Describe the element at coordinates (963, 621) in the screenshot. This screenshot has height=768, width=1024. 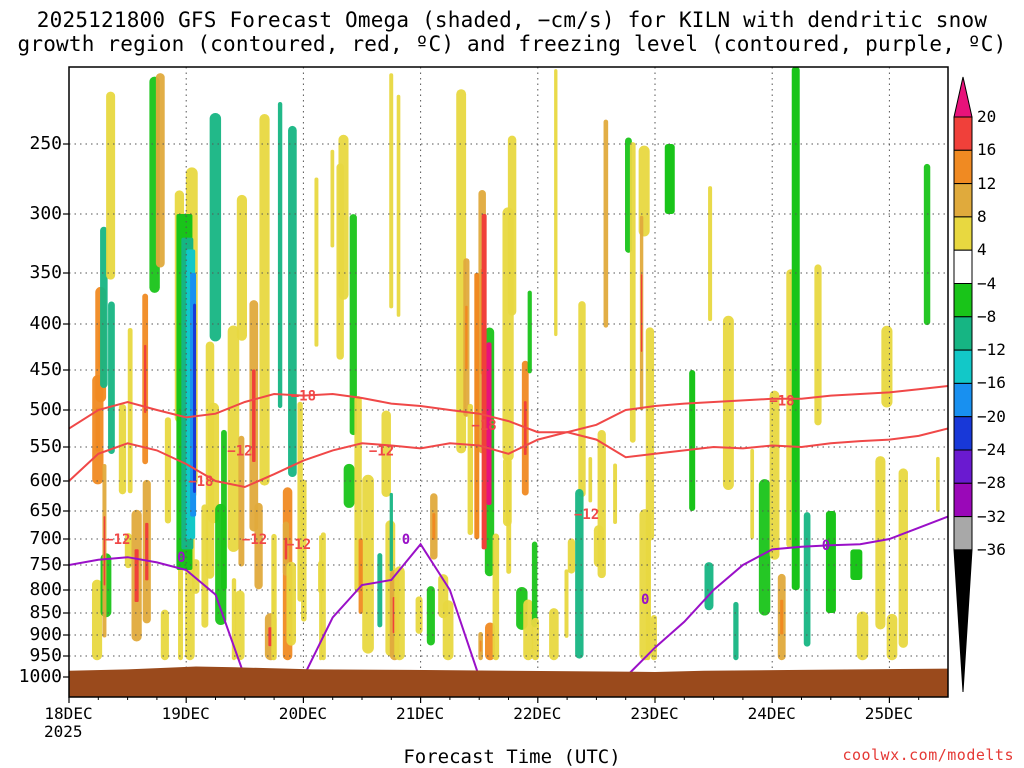
I see `colorbar-bottom-arrow` at that location.